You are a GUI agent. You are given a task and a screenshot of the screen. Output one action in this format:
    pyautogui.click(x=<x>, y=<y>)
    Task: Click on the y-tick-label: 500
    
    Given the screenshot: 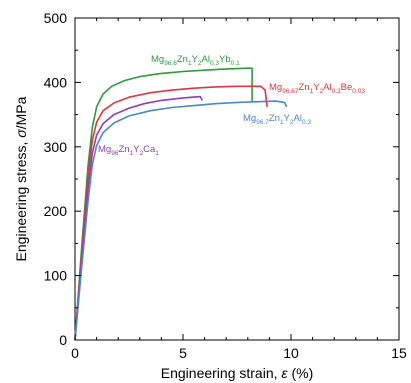 What is the action you would take?
    pyautogui.click(x=56, y=18)
    